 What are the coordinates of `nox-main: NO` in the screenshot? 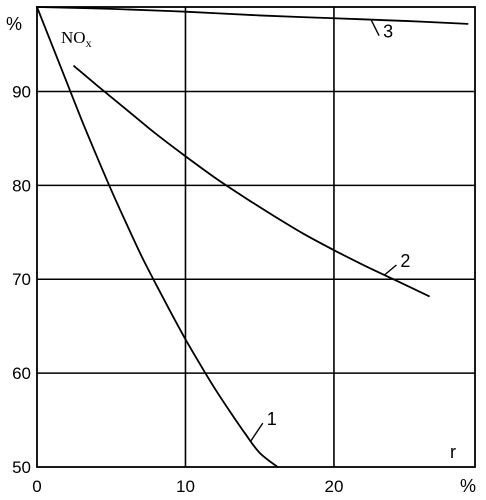 It's located at (73, 37).